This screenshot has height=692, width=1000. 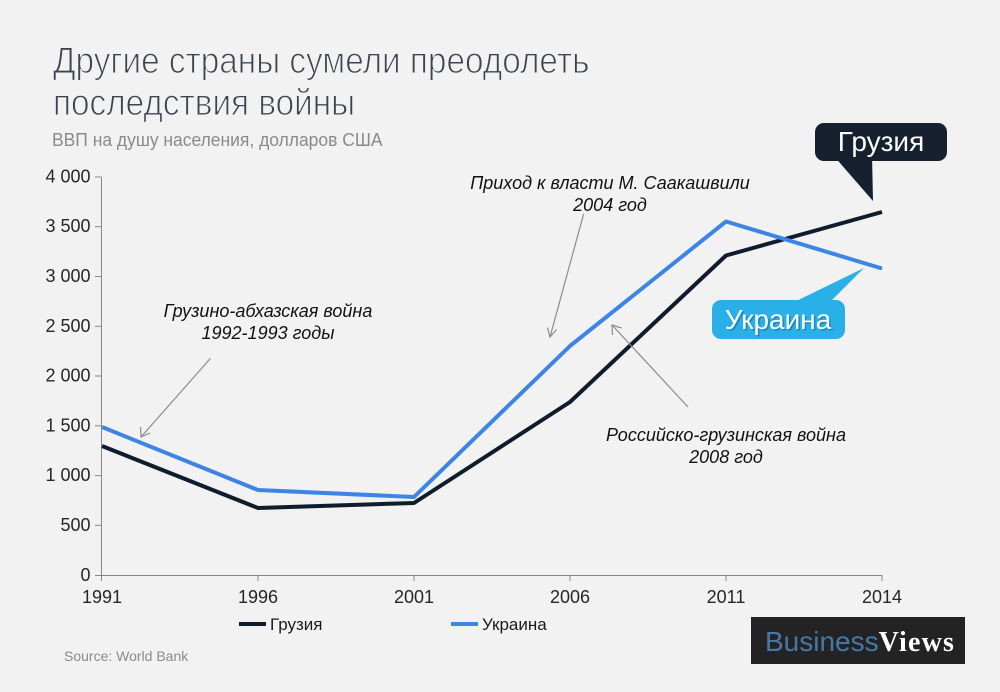 I want to click on svg-text: 1 500, so click(x=67, y=425).